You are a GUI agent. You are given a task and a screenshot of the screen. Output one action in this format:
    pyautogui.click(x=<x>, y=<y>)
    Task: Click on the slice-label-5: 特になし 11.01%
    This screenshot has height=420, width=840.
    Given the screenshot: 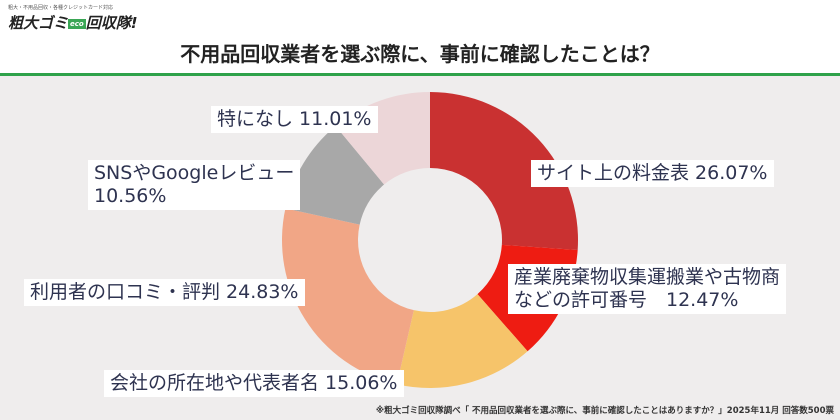 What is the action you would take?
    pyautogui.click(x=294, y=119)
    